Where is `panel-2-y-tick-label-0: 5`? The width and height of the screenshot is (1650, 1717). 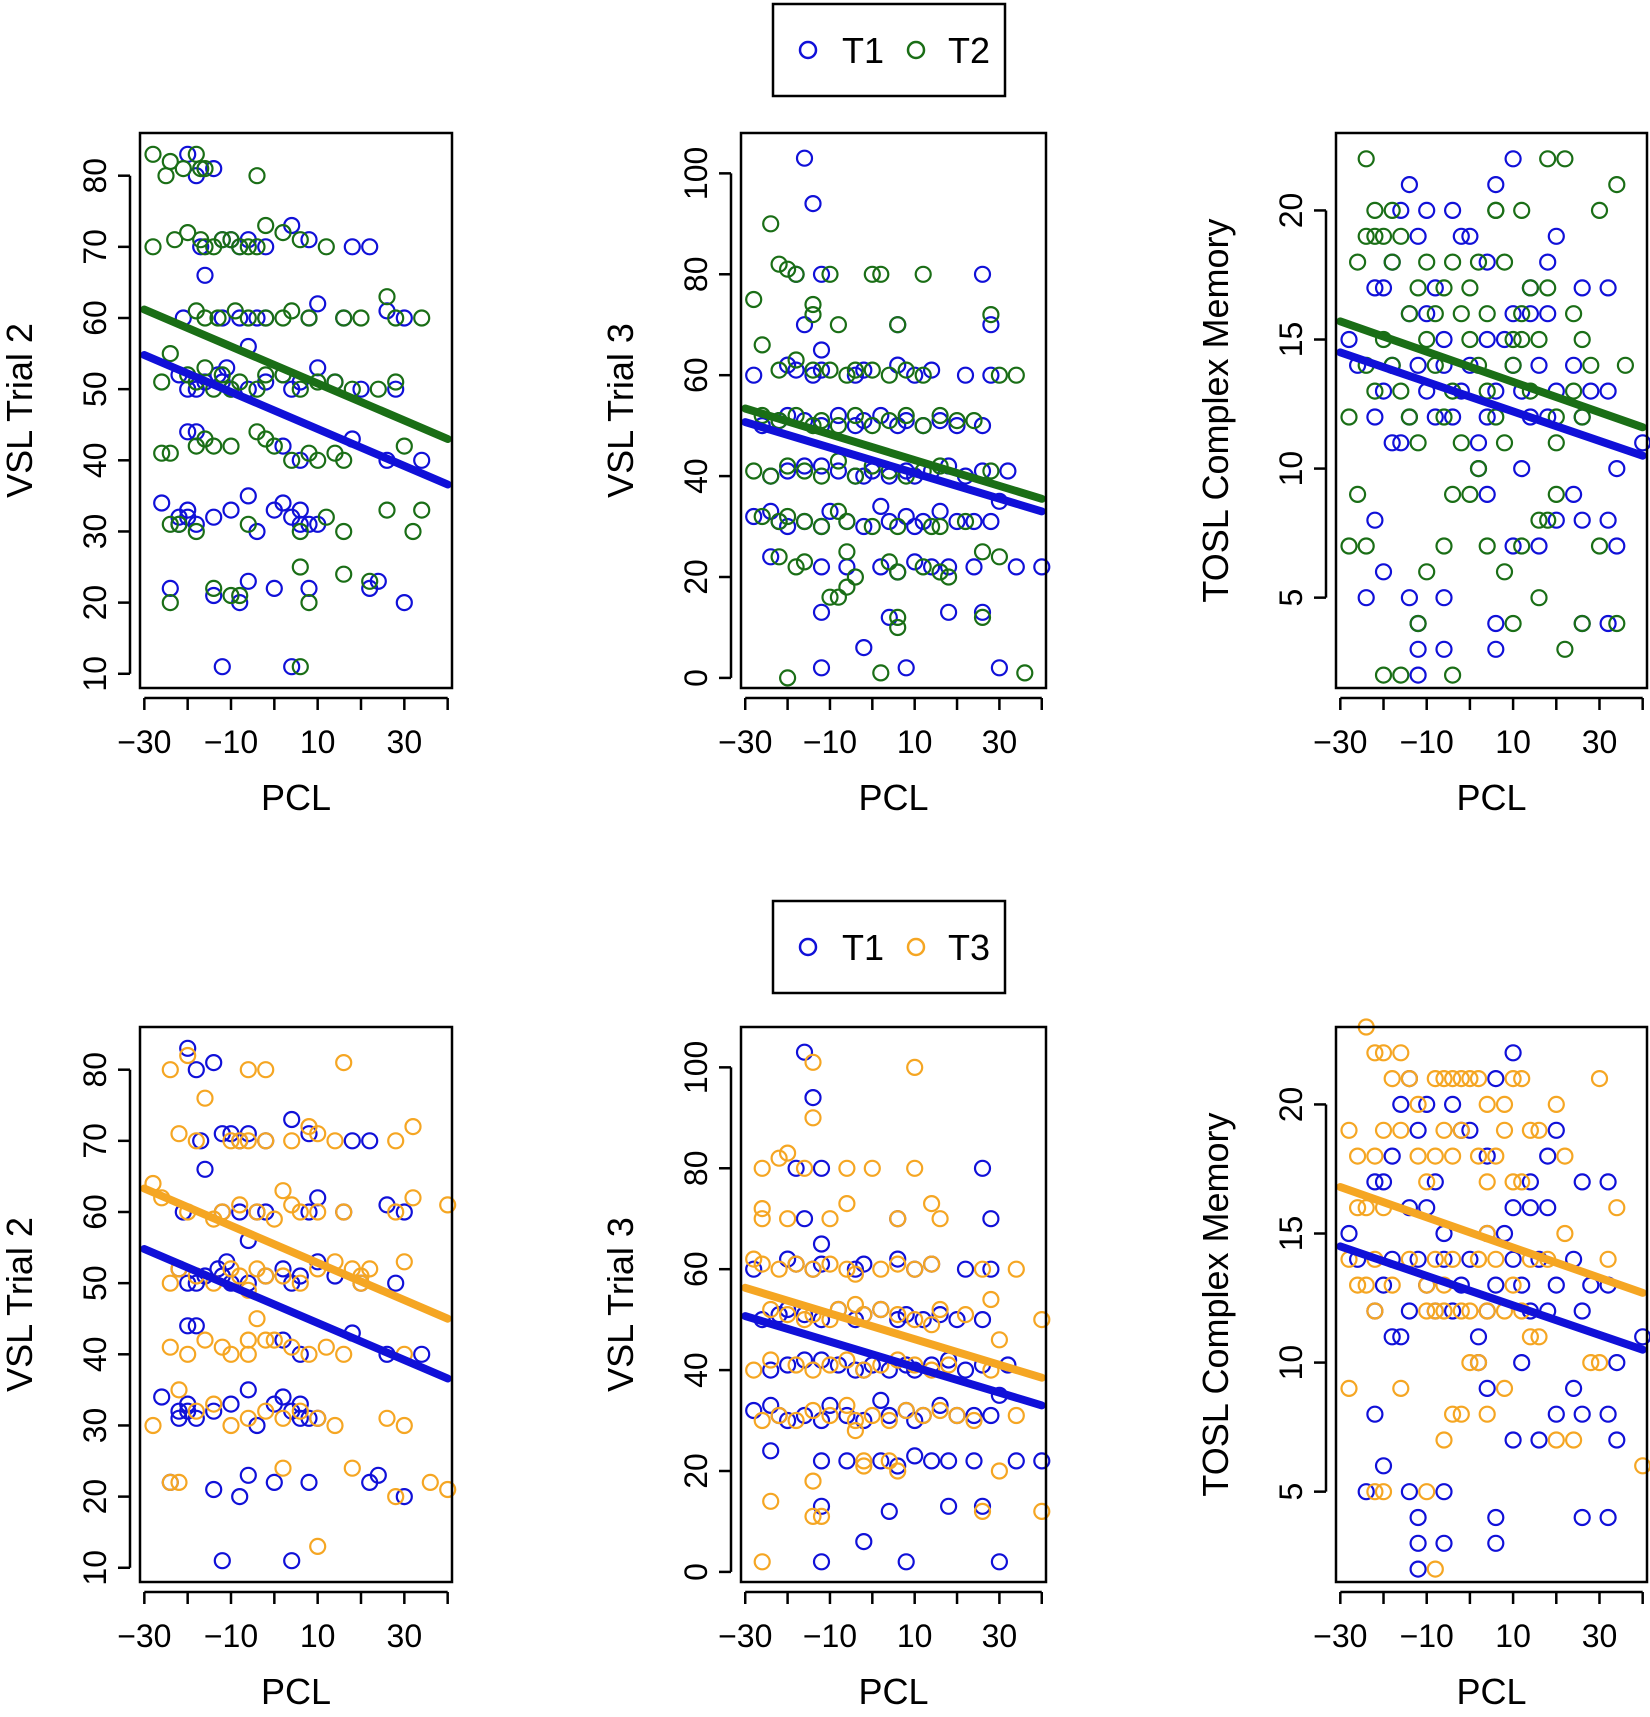 panel-2-y-tick-label-0: 5 is located at coordinates (1291, 598).